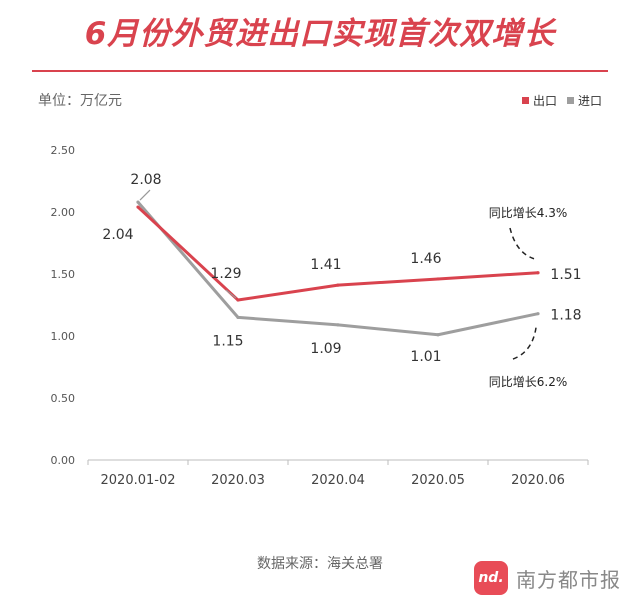  Describe the element at coordinates (544, 101) in the screenshot. I see `legend-label-export: 出口` at that location.